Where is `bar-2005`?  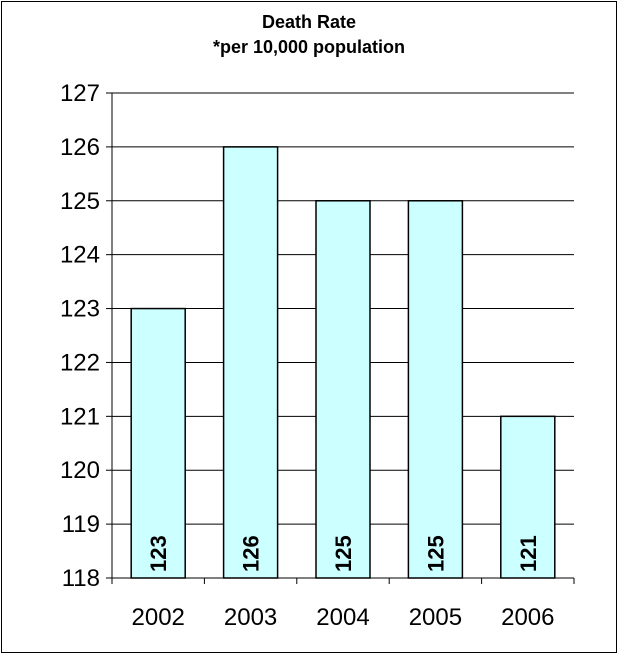
bar-2005 is located at coordinates (435, 389).